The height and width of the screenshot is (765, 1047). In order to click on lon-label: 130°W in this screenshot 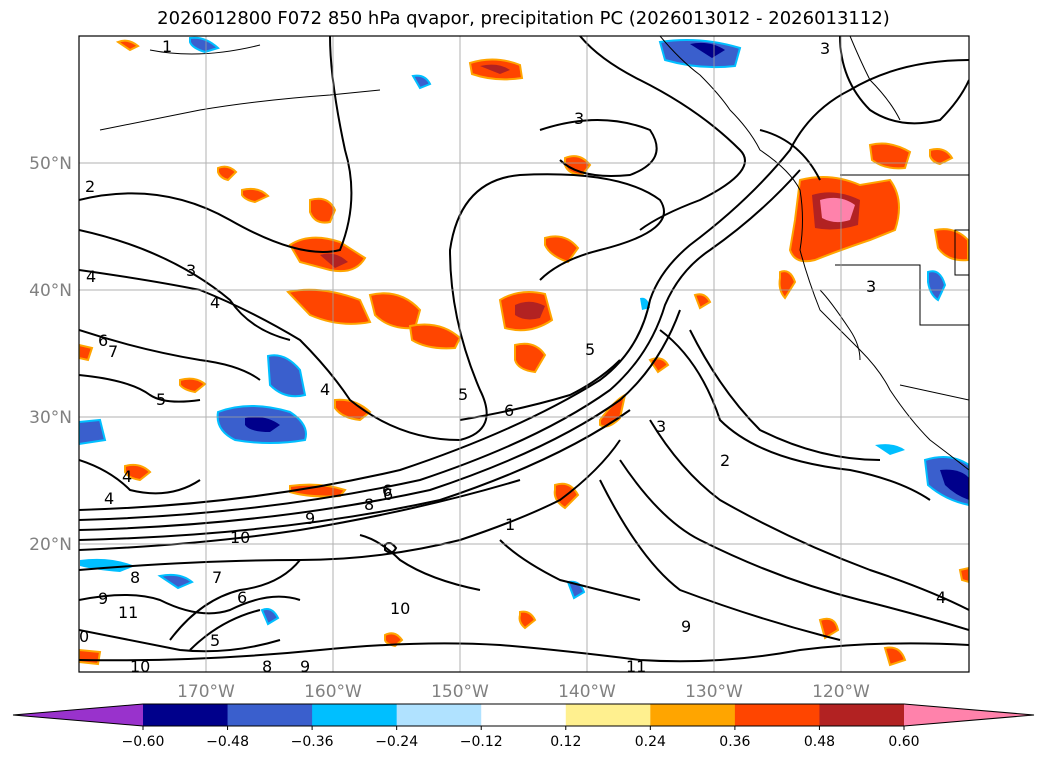, I will do `click(714, 692)`.